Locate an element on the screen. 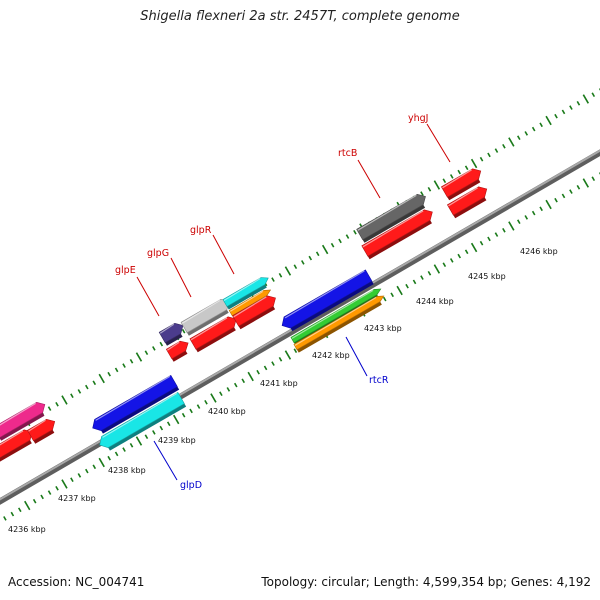 The image size is (600, 600). gene-label-glpG: glpG is located at coordinates (158, 253).